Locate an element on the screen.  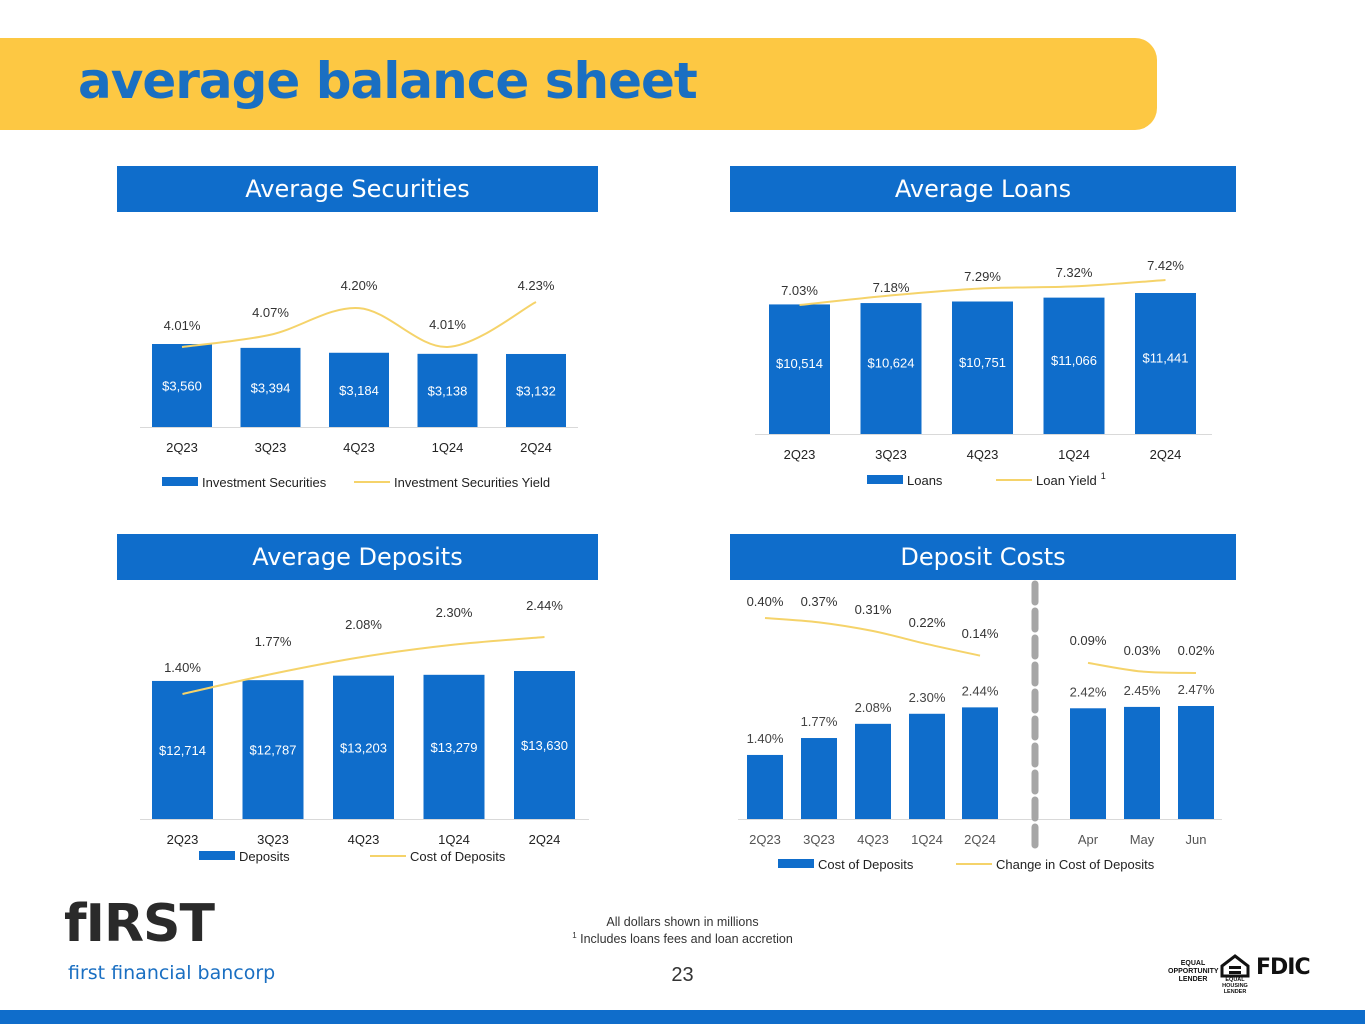
securities-category-label: 1Q24 is located at coordinates (448, 447).